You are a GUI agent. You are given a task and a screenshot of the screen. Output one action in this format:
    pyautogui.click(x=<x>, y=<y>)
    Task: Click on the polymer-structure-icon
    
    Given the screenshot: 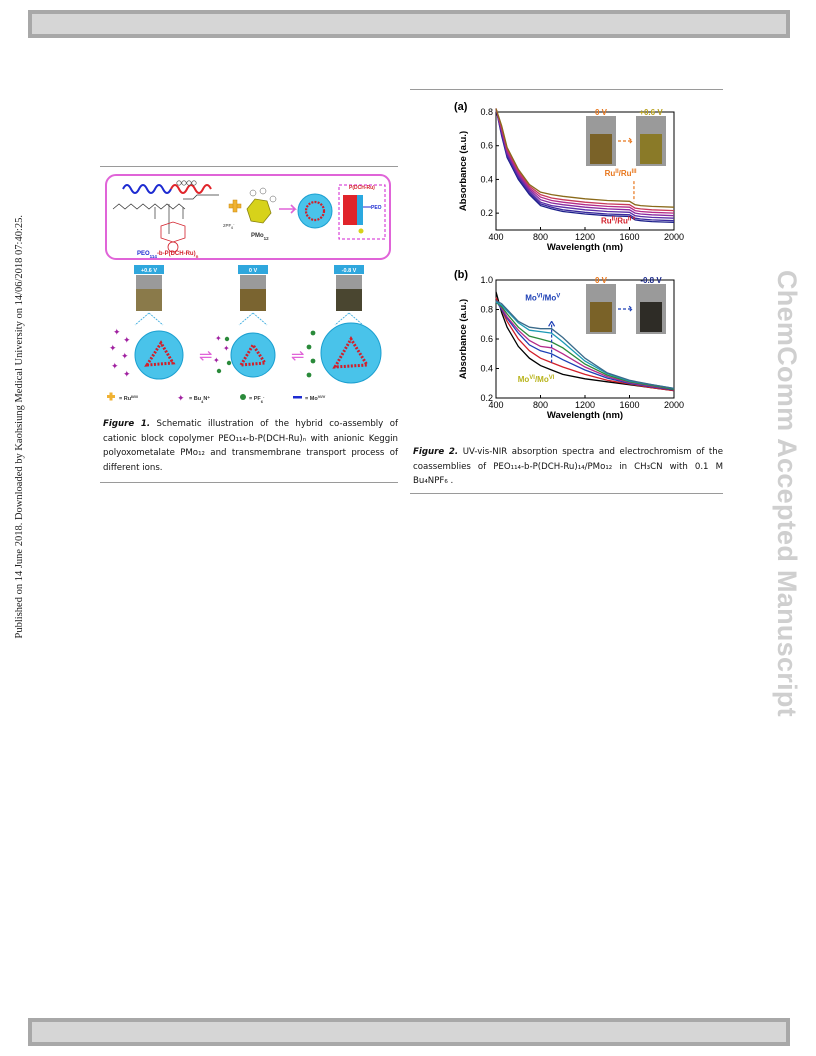 What is the action you would take?
    pyautogui.click(x=165, y=214)
    